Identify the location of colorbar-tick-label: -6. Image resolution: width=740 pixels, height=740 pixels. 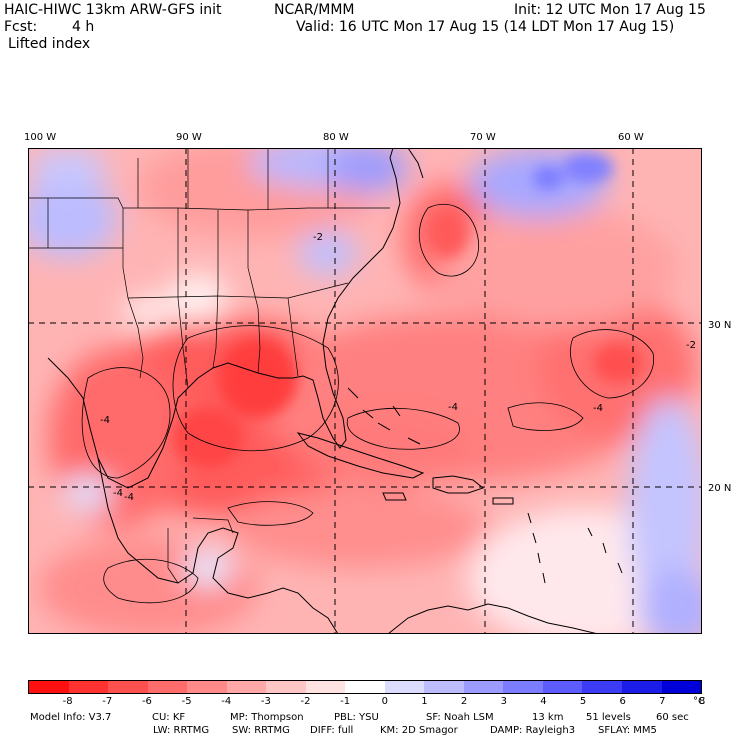
(146, 701).